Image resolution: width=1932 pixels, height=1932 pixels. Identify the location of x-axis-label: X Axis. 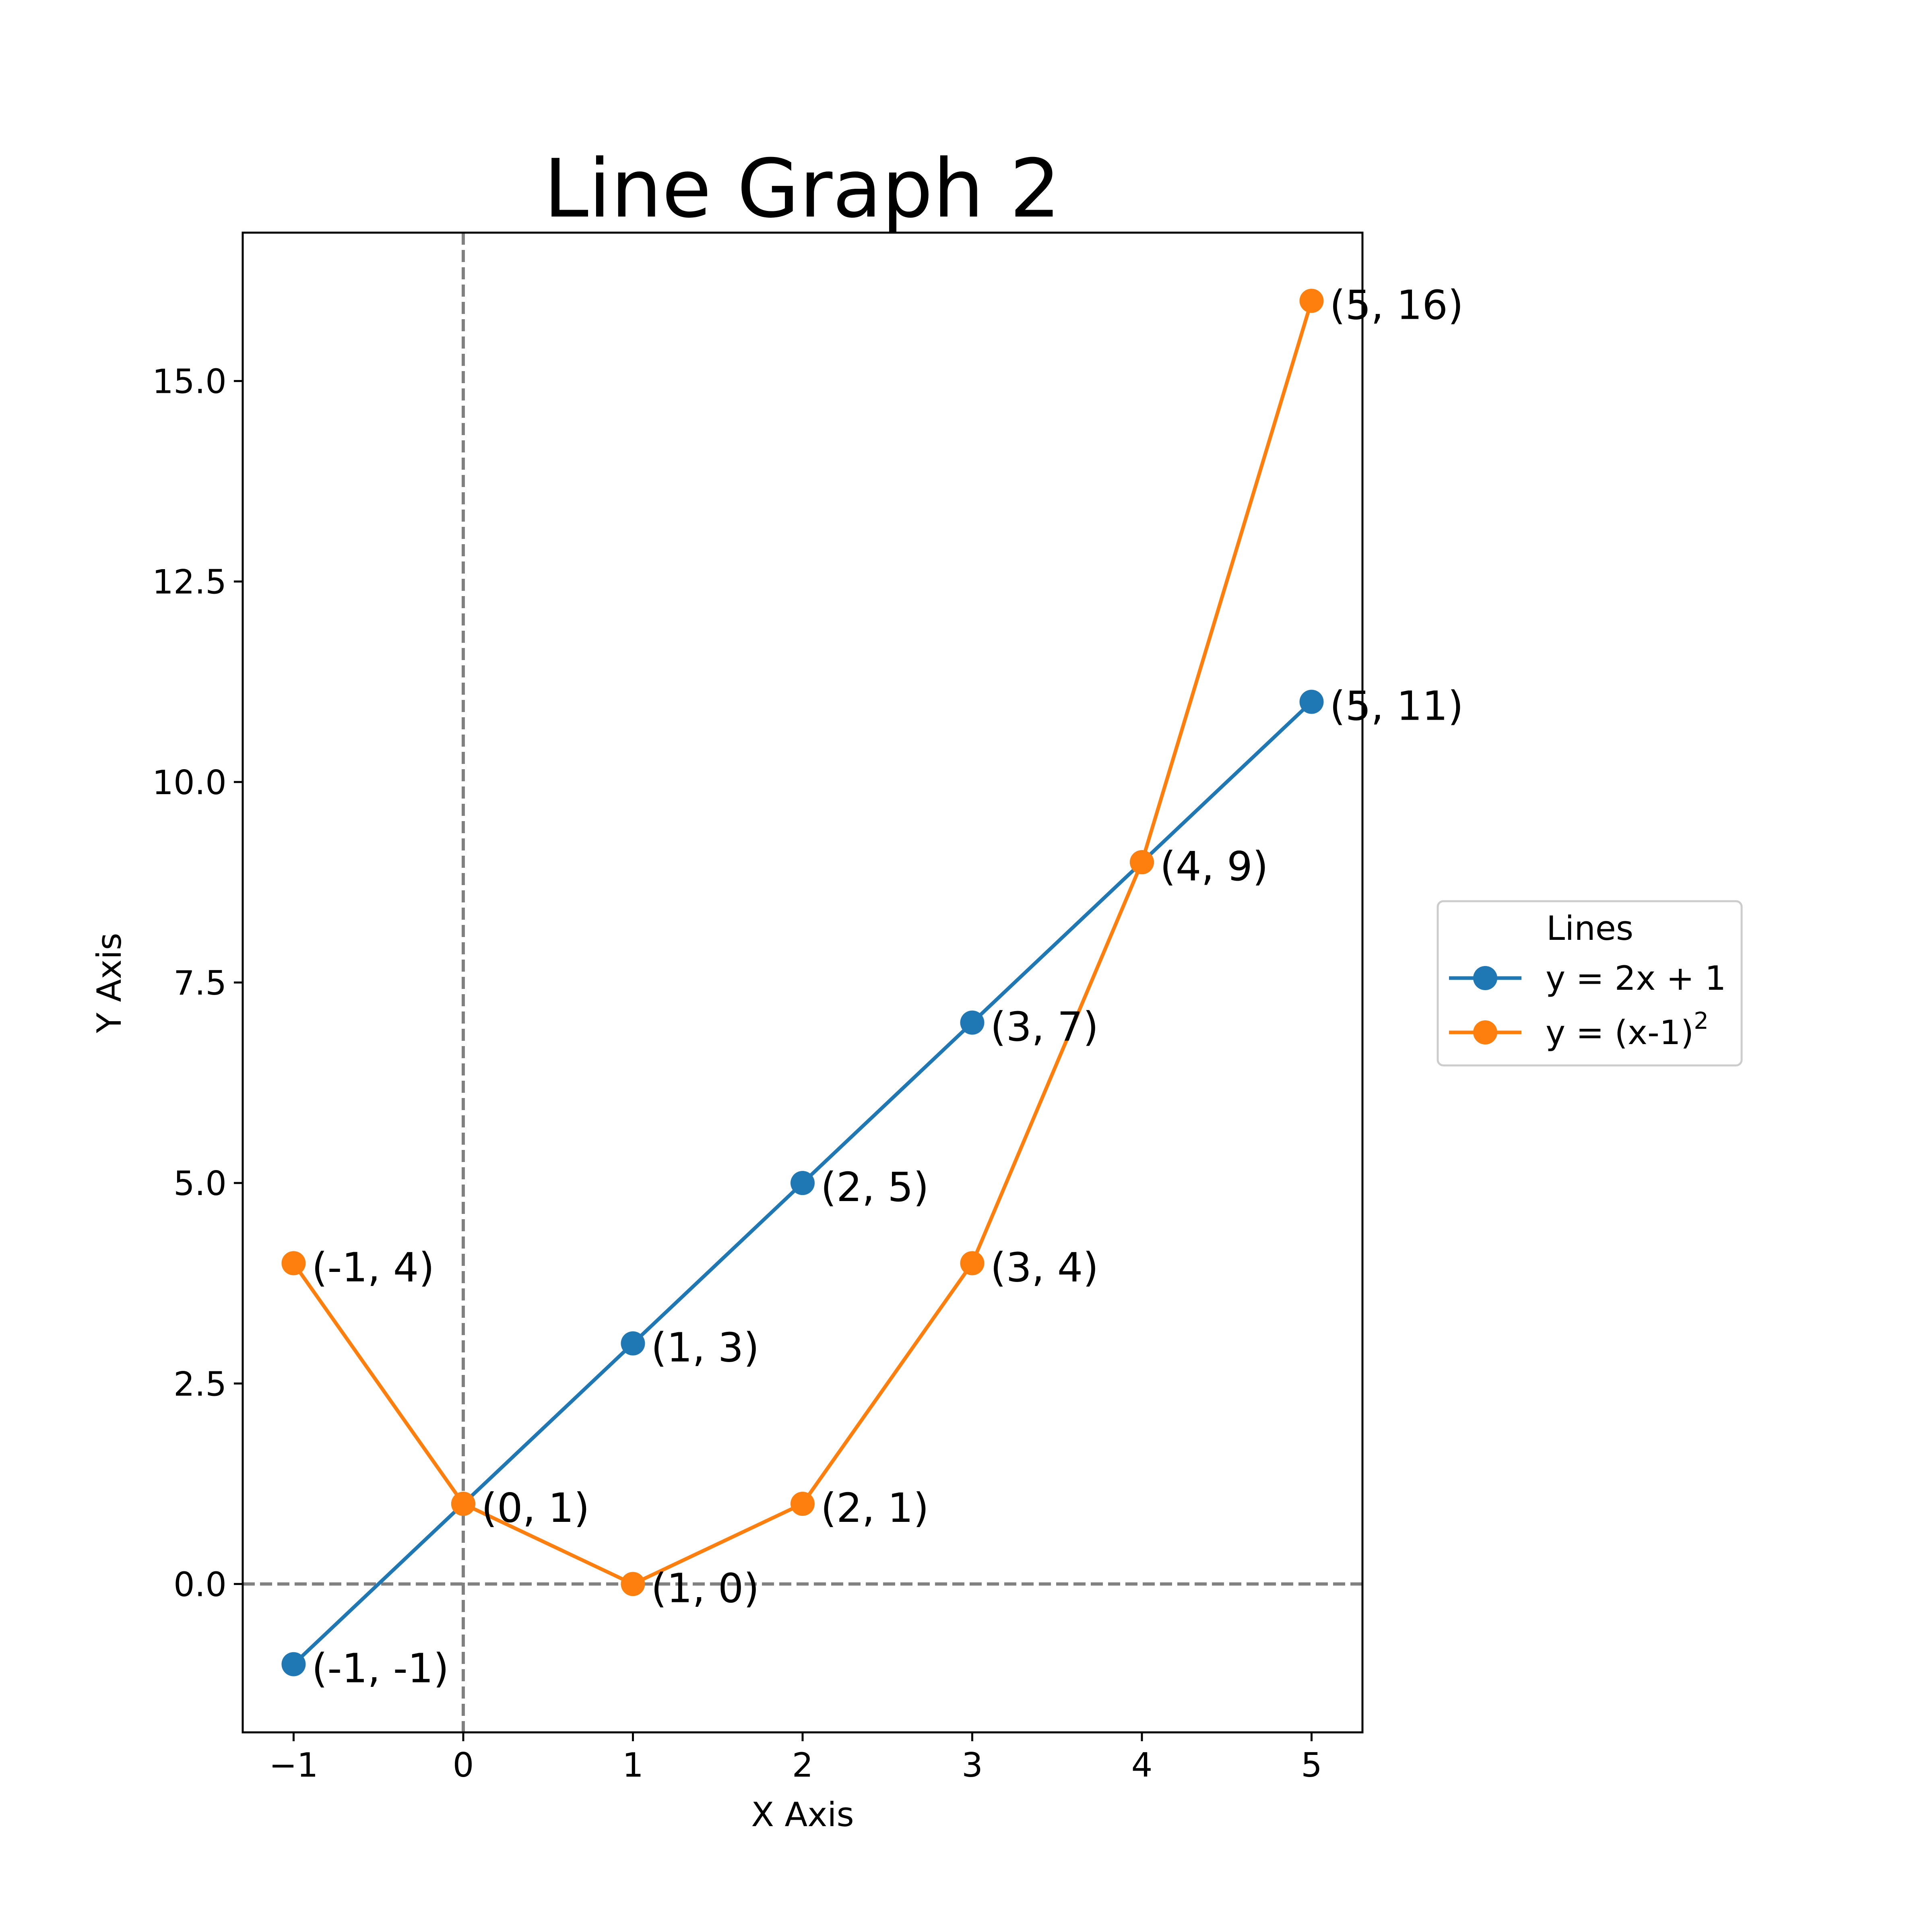
(802, 1814).